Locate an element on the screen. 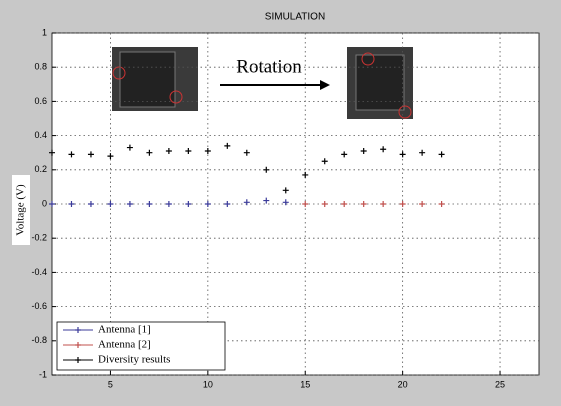 This screenshot has height=406, width=561. y-tick-label: -0.2 is located at coordinates (39, 238).